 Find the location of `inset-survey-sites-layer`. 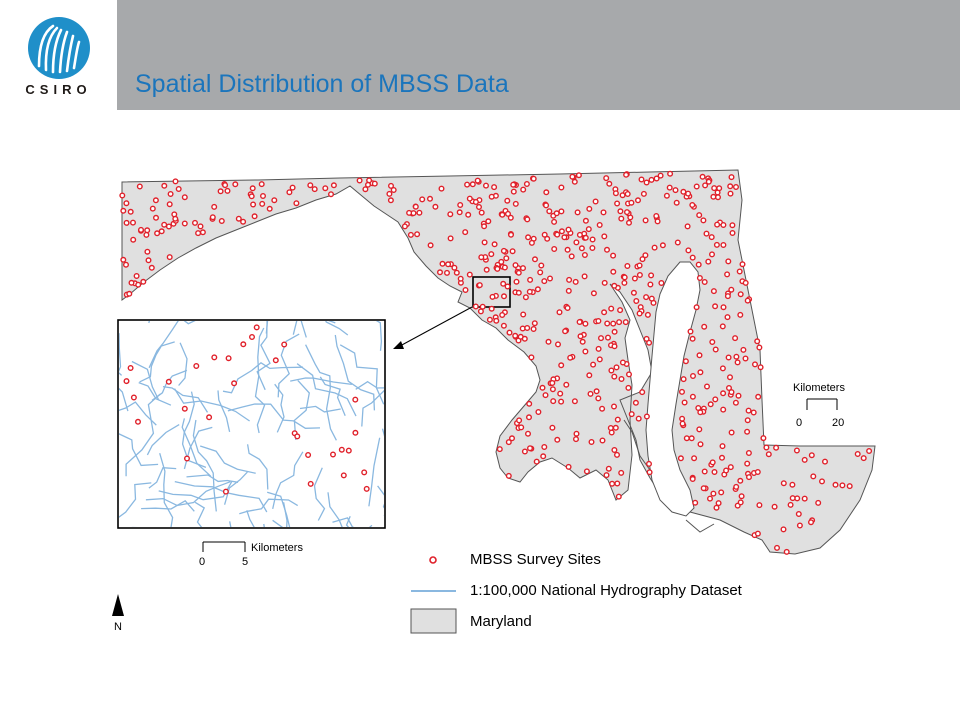

inset-survey-sites-layer is located at coordinates (246, 409).